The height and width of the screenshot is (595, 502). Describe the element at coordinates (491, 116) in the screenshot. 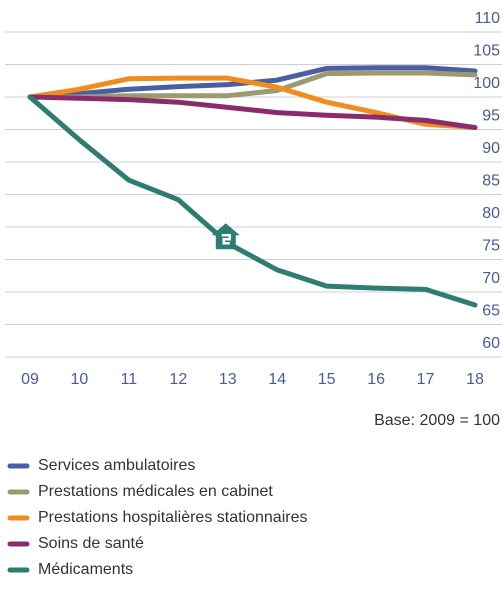

I see `y-tick-label: 95` at that location.